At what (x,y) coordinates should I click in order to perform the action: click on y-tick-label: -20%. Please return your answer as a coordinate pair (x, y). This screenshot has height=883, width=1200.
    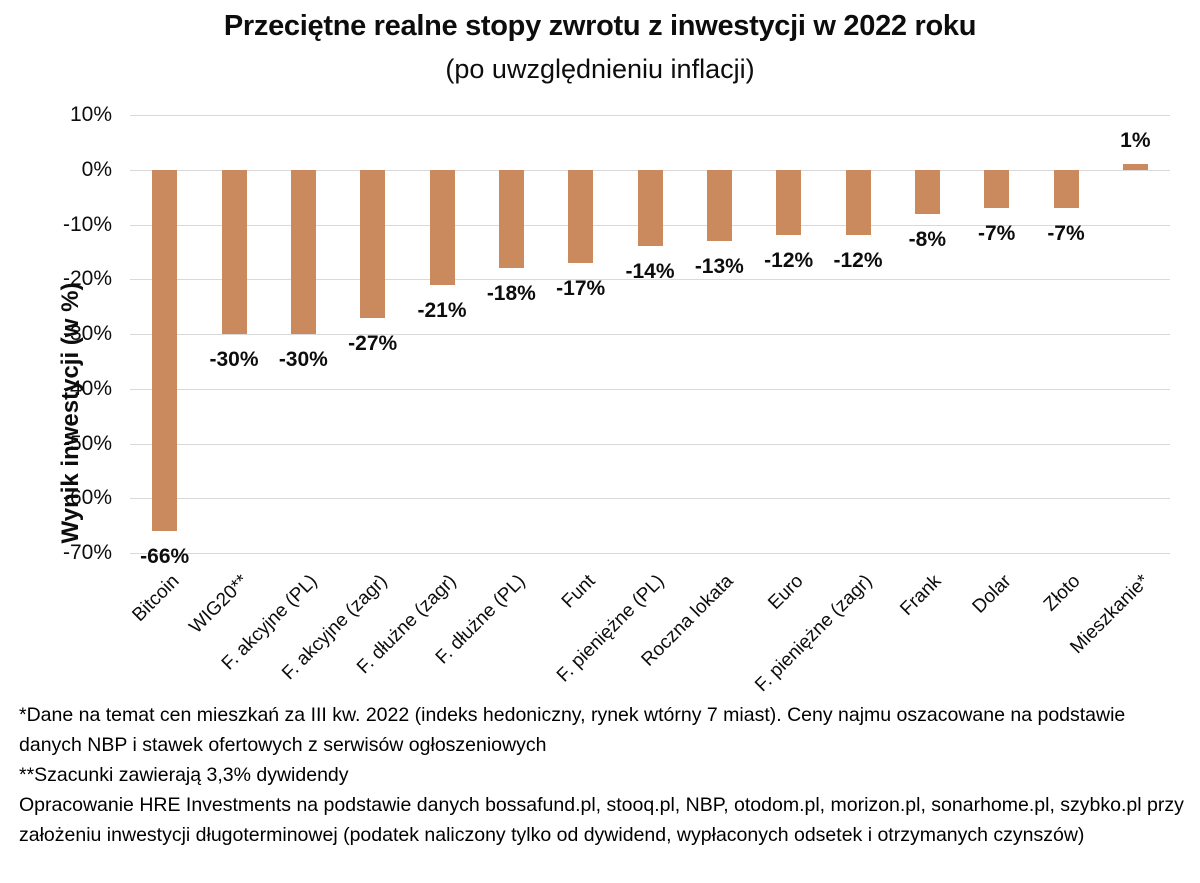
    Looking at the image, I should click on (87, 279).